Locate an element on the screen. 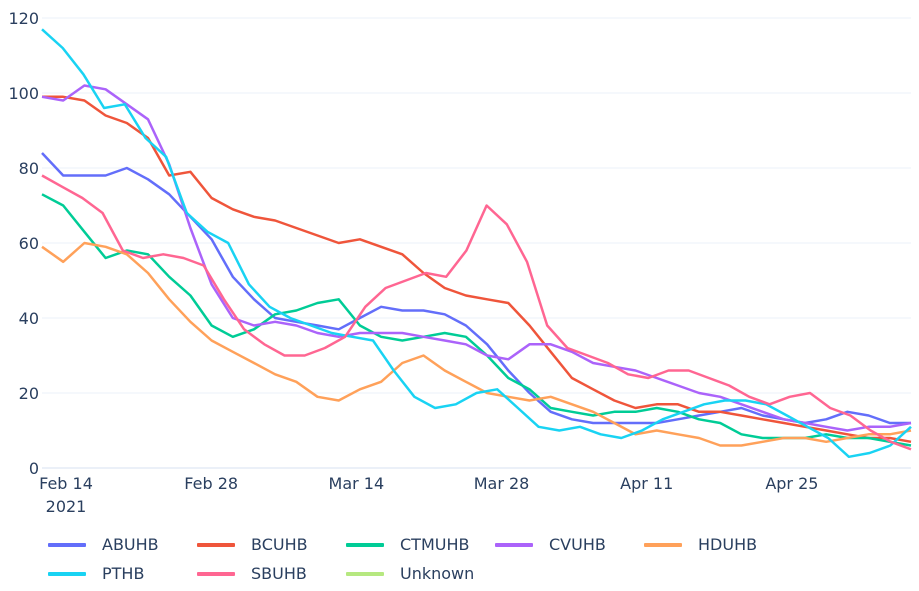  legend-item-cvuhb: CVUHB is located at coordinates (569, 544).